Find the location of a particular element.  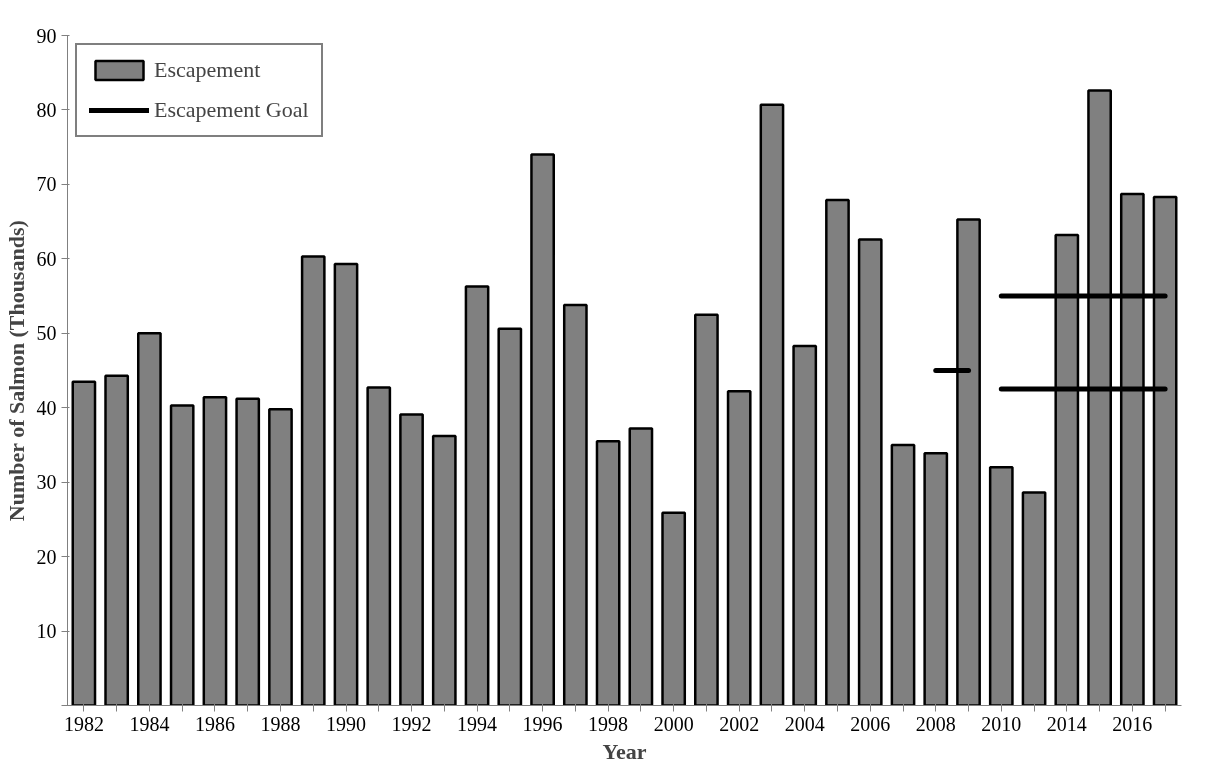

y-tick-label: 30 is located at coordinates (46, 482).